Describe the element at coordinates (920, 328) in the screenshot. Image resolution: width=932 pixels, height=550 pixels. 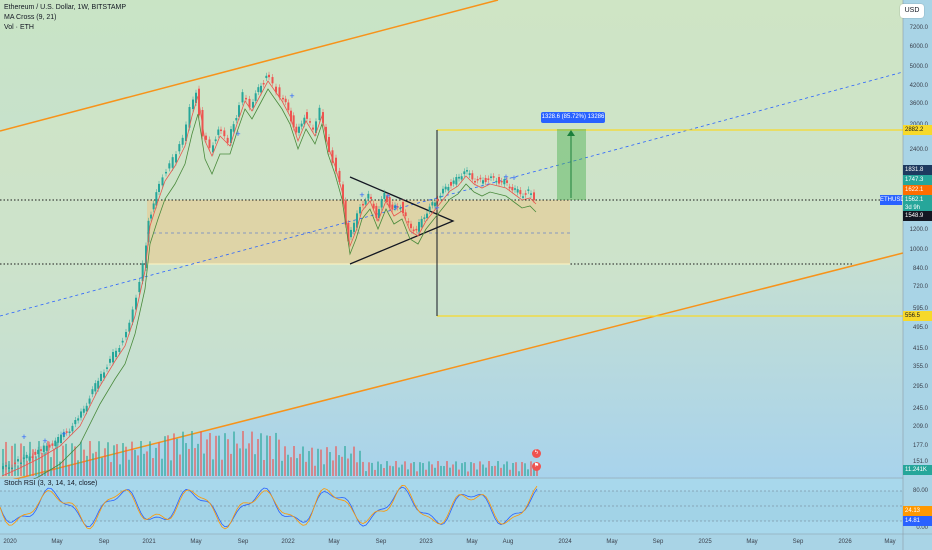
I see `price-tick: 495.0` at that location.